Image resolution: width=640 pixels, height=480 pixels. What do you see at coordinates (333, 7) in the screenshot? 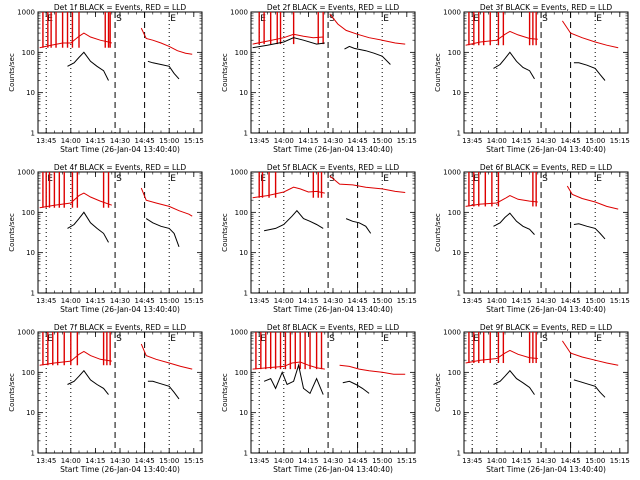
I see `chart-title: Det 2f BLACK = Events, RED = LLD` at bounding box center [333, 7].